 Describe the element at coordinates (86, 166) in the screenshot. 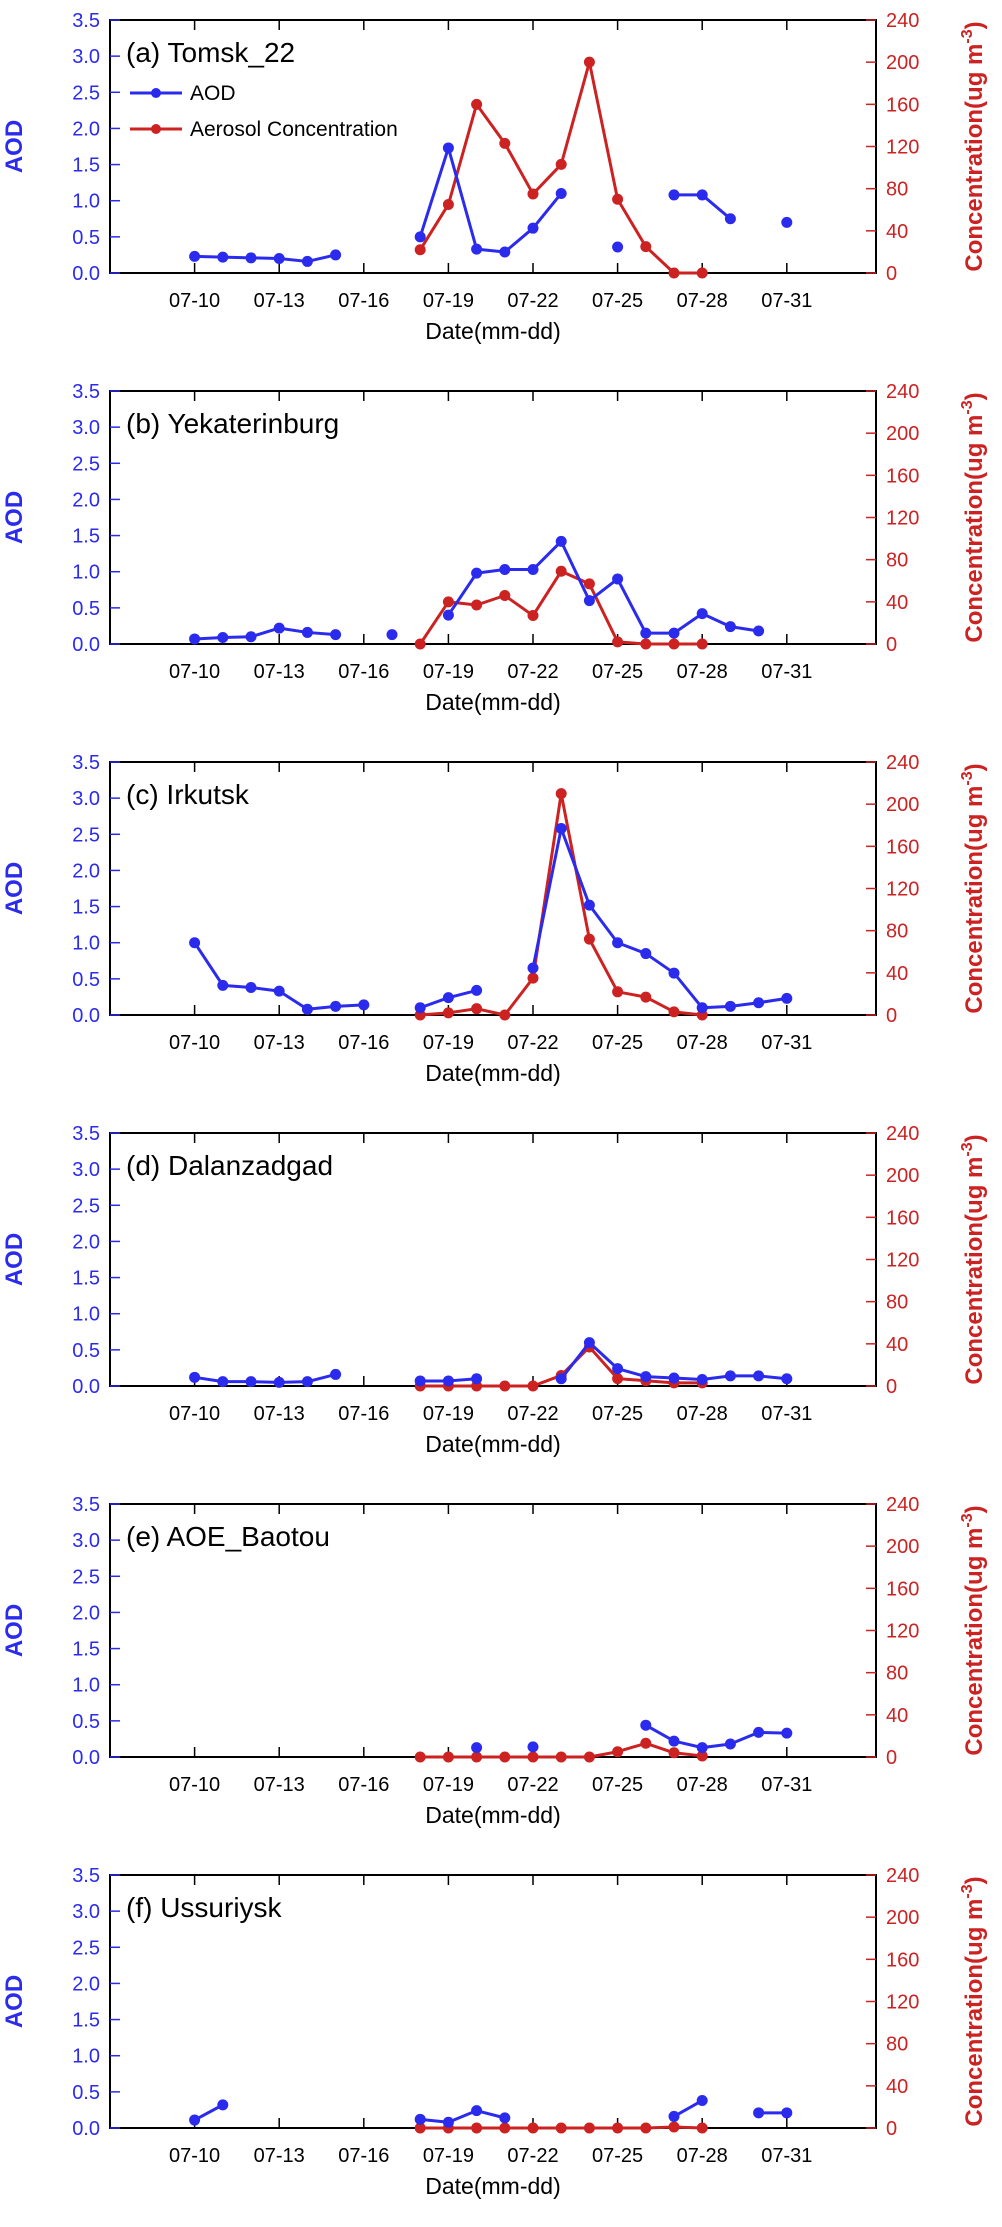

I see `y-tick-label-left: 1.5` at that location.